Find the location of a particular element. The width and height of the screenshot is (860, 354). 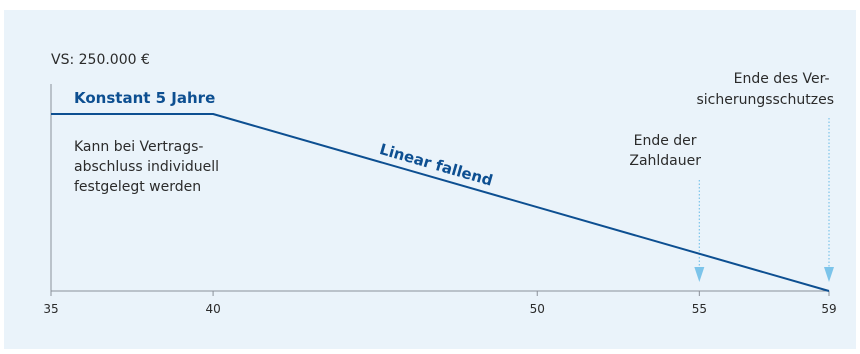

payment-end-label-line-2: Zahldauer is located at coordinates (665, 161).